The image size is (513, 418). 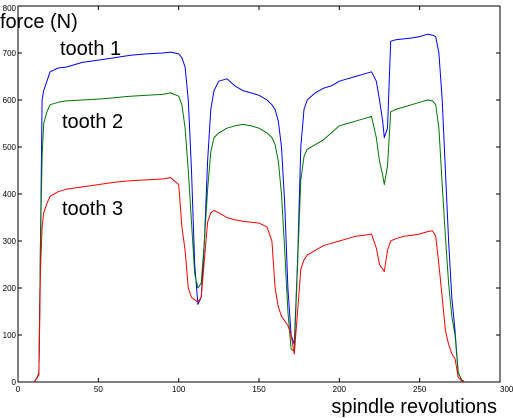 What do you see at coordinates (92, 122) in the screenshot?
I see `series-label-tooth-2: tooth 2` at bounding box center [92, 122].